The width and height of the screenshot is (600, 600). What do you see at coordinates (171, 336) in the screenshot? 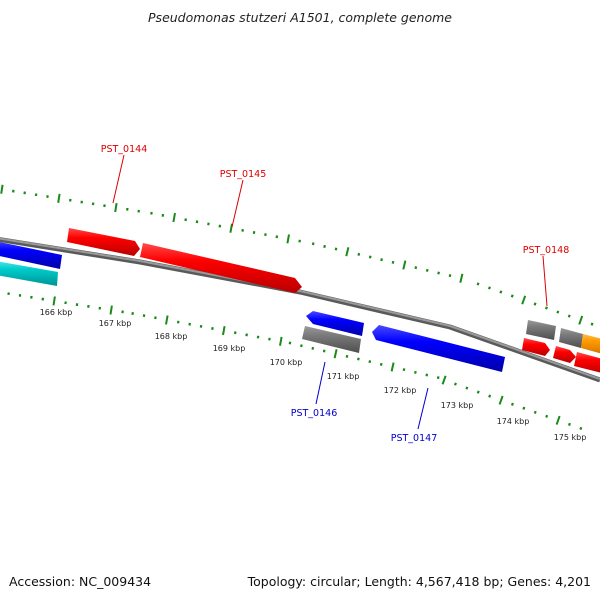
I see `kbp-label: 168 kbp` at bounding box center [171, 336].